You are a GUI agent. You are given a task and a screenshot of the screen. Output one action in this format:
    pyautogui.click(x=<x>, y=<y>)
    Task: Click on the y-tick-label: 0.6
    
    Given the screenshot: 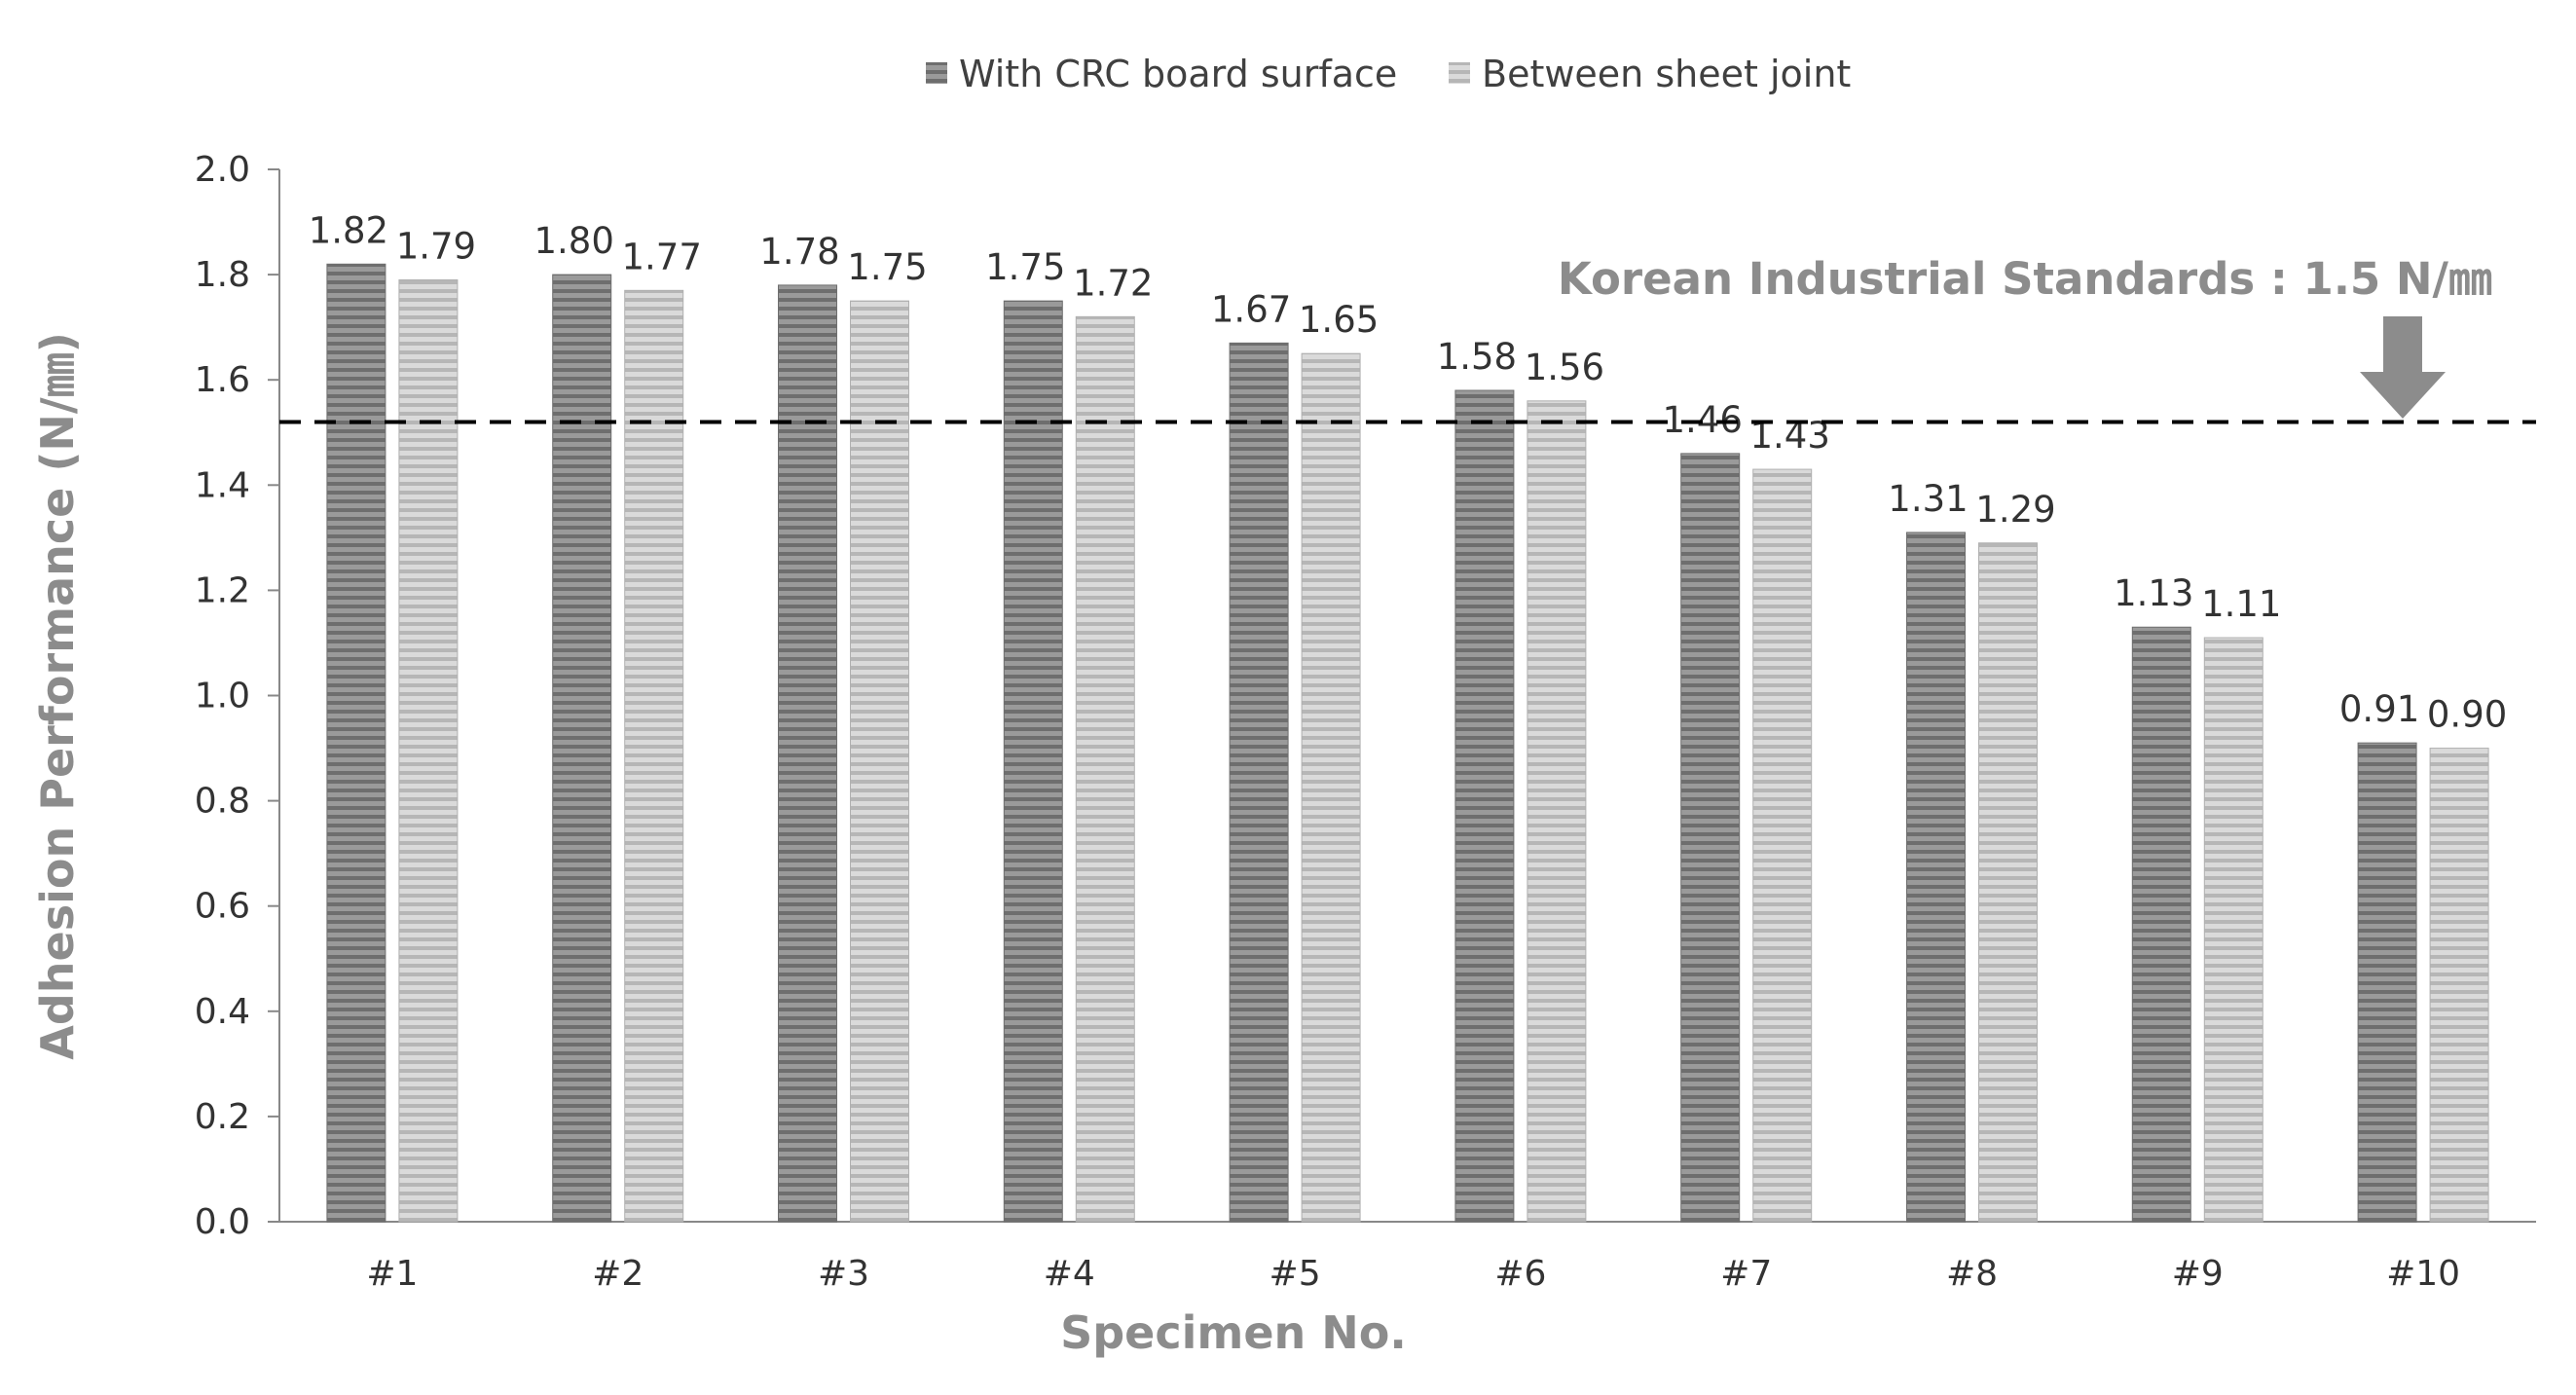 What is the action you would take?
    pyautogui.click(x=222, y=907)
    